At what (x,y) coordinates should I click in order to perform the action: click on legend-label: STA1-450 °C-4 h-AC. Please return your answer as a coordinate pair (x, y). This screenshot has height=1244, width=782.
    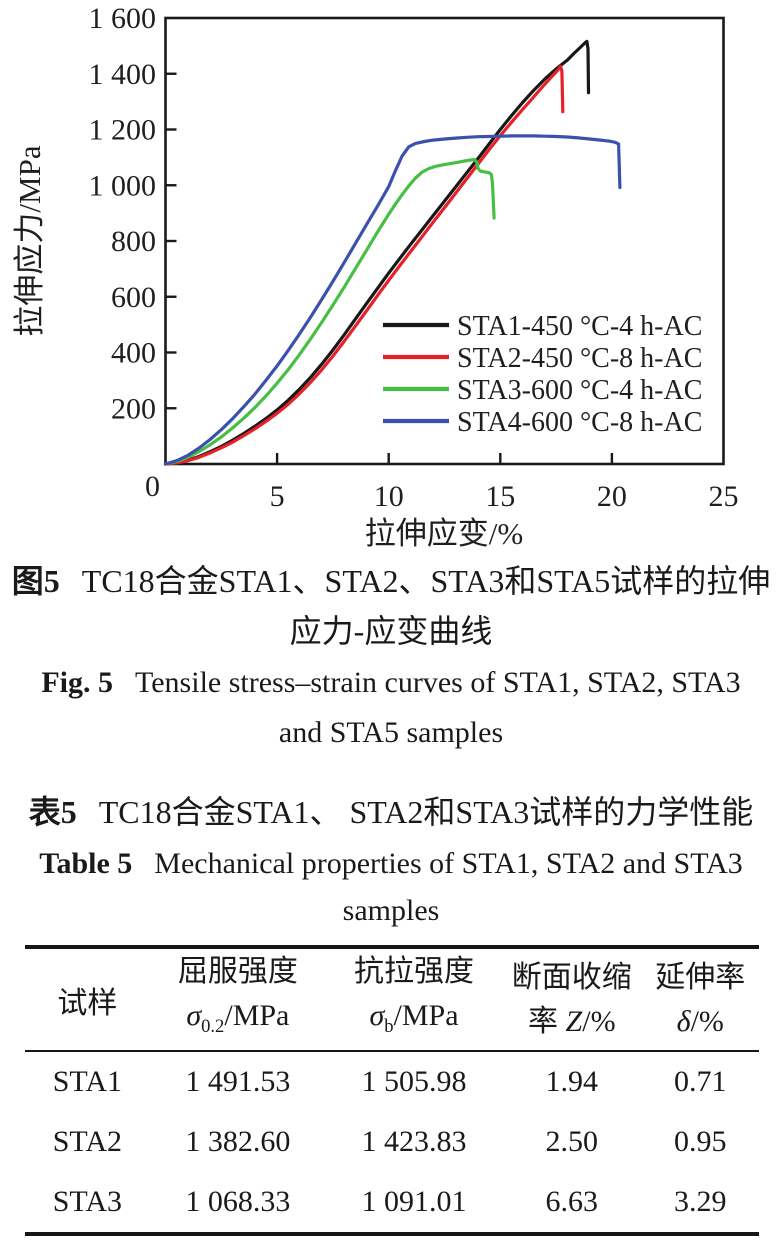
    Looking at the image, I should click on (579, 326).